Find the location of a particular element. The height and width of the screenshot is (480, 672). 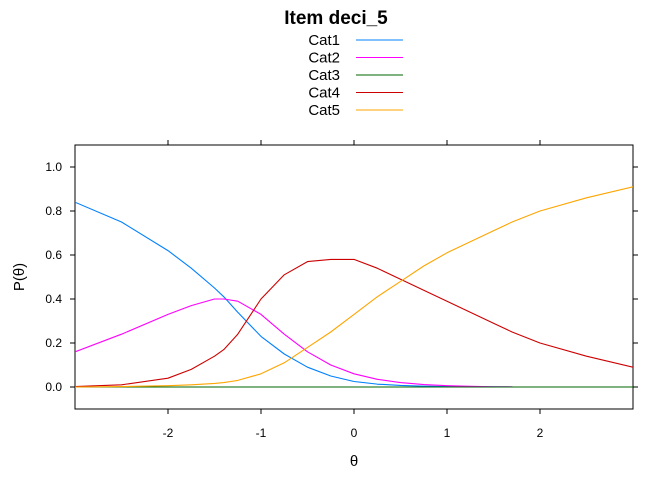

legend-label: Cat4 is located at coordinates (324, 93).